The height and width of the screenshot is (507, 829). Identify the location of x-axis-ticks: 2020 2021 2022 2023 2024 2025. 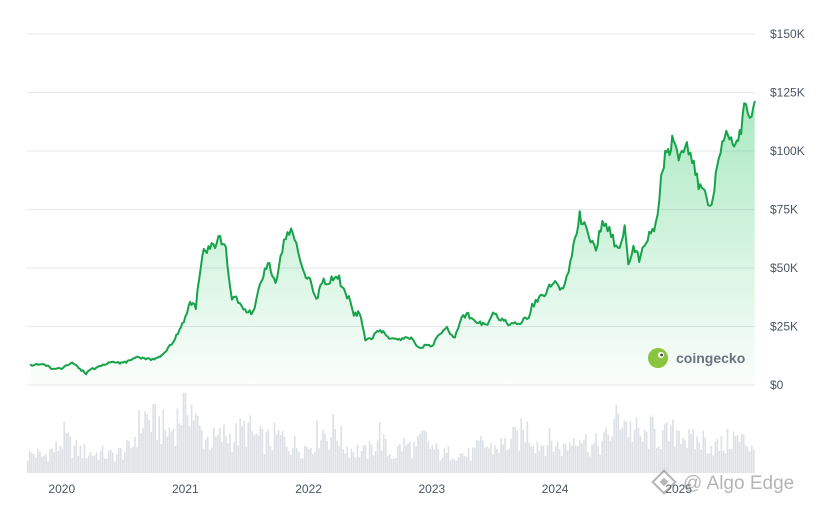
(370, 489).